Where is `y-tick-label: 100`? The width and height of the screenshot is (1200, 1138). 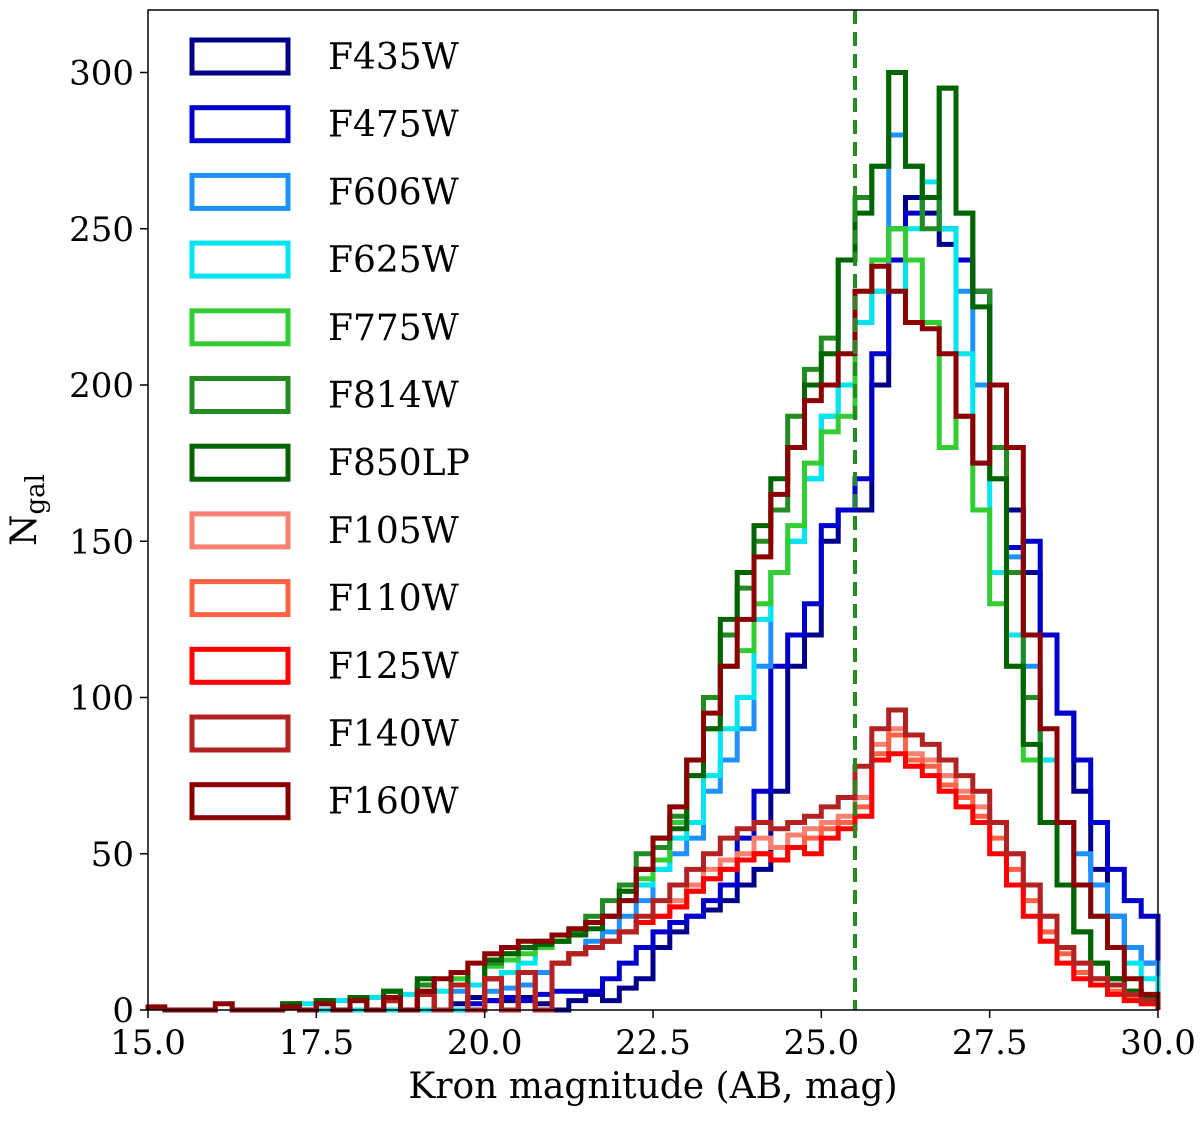
y-tick-label: 100 is located at coordinates (101, 699).